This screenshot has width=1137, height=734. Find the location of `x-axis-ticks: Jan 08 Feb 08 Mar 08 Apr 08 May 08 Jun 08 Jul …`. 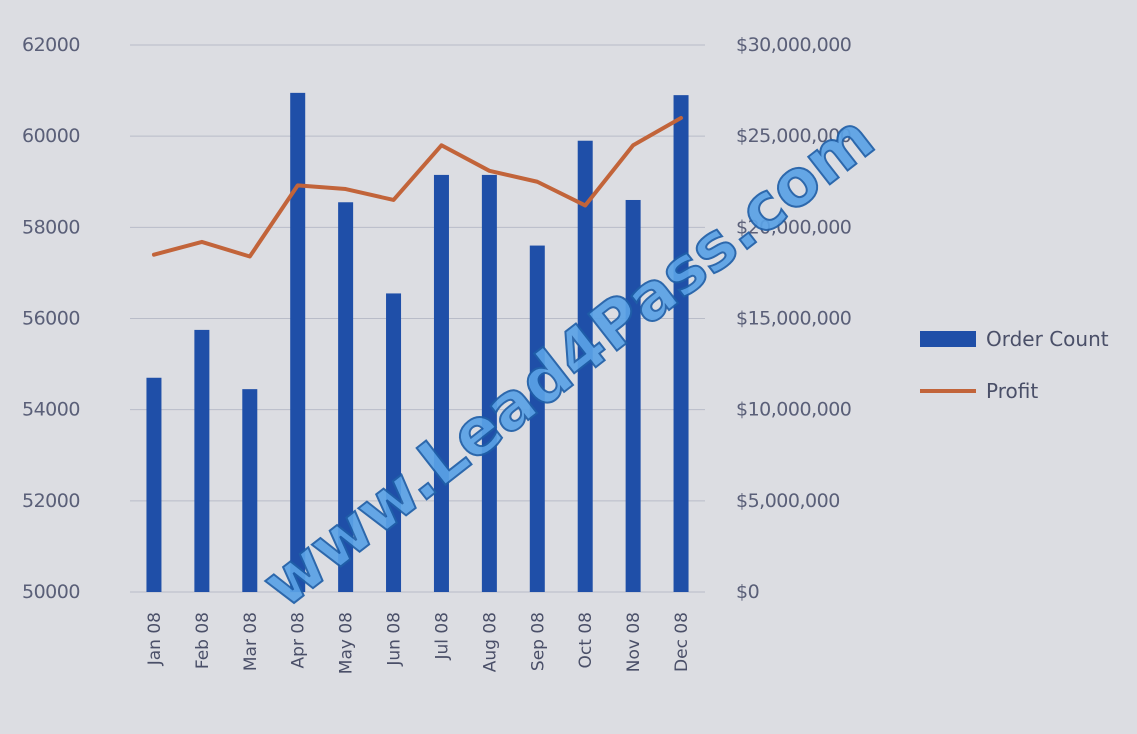

x-axis-ticks: Jan 08 Feb 08 Mar 08 Apr 08 May 08 Jun 08 Jul … is located at coordinates (418, 643).